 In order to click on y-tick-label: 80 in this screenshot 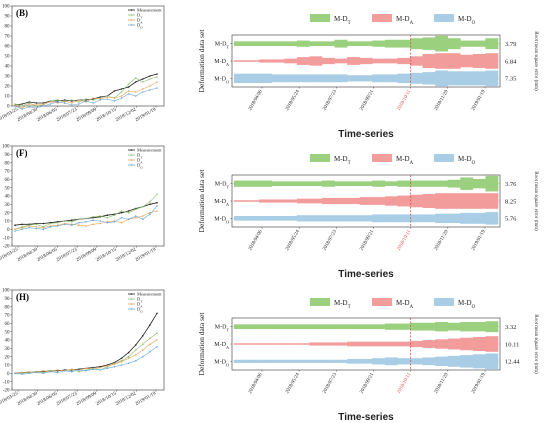, I will do `click(8, 307)`.